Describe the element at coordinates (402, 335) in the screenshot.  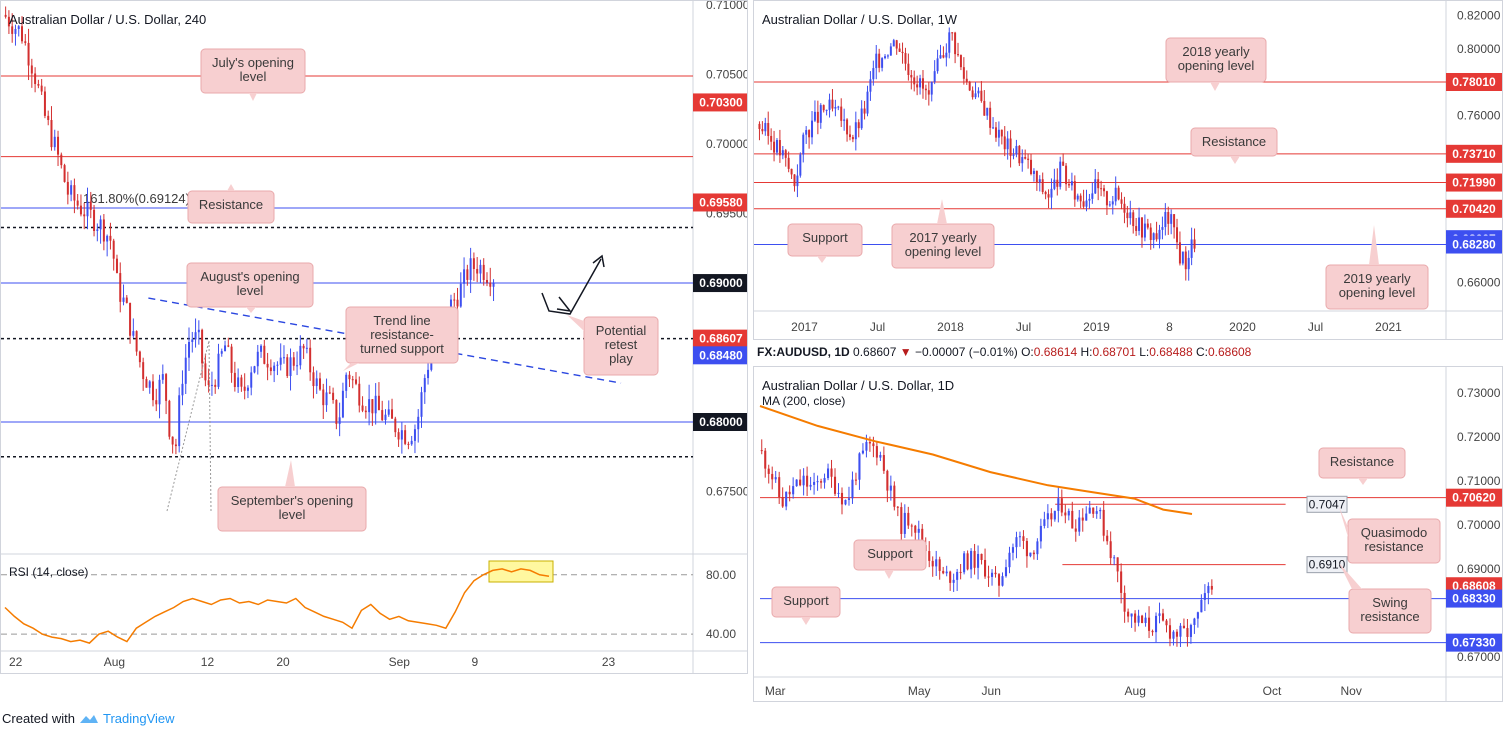
I see `h4-callout-trendline-box` at that location.